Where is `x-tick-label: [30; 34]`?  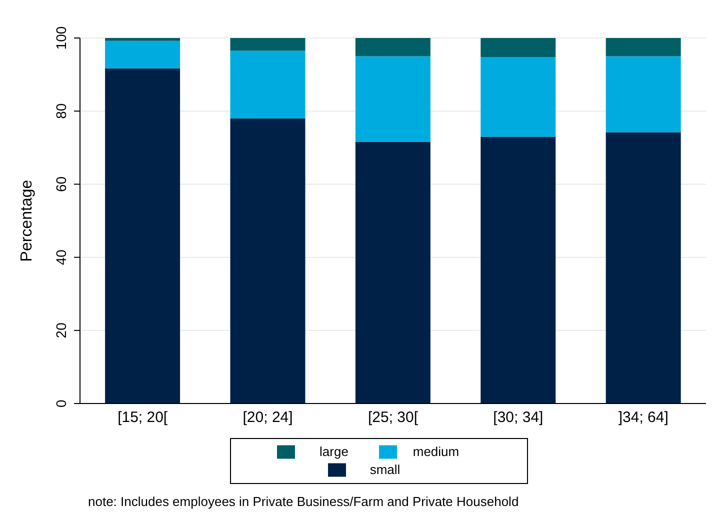
x-tick-label: [30; 34] is located at coordinates (518, 417).